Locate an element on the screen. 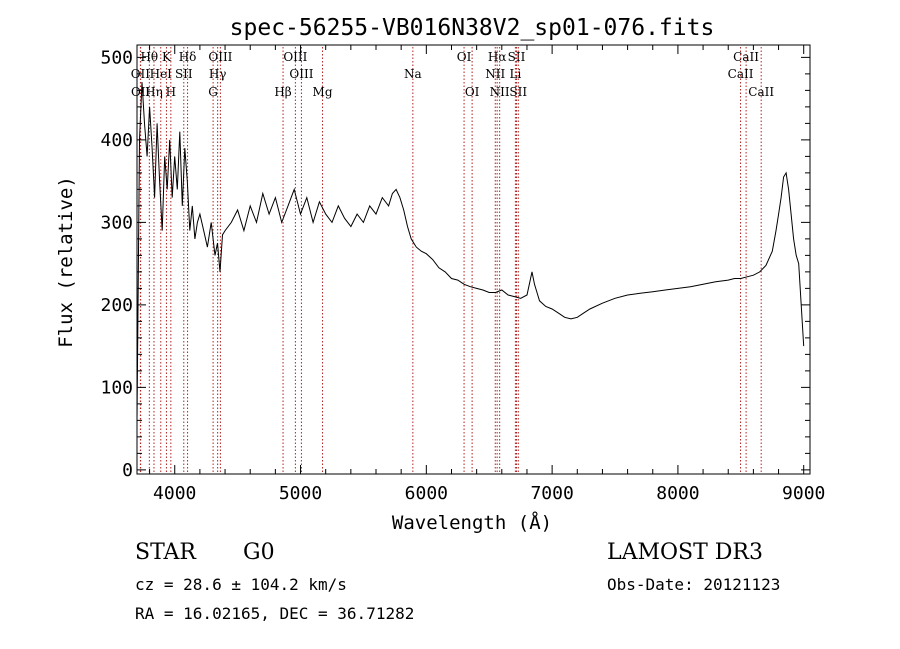 The image size is (900, 649). object-subclass: G0 is located at coordinates (259, 552).